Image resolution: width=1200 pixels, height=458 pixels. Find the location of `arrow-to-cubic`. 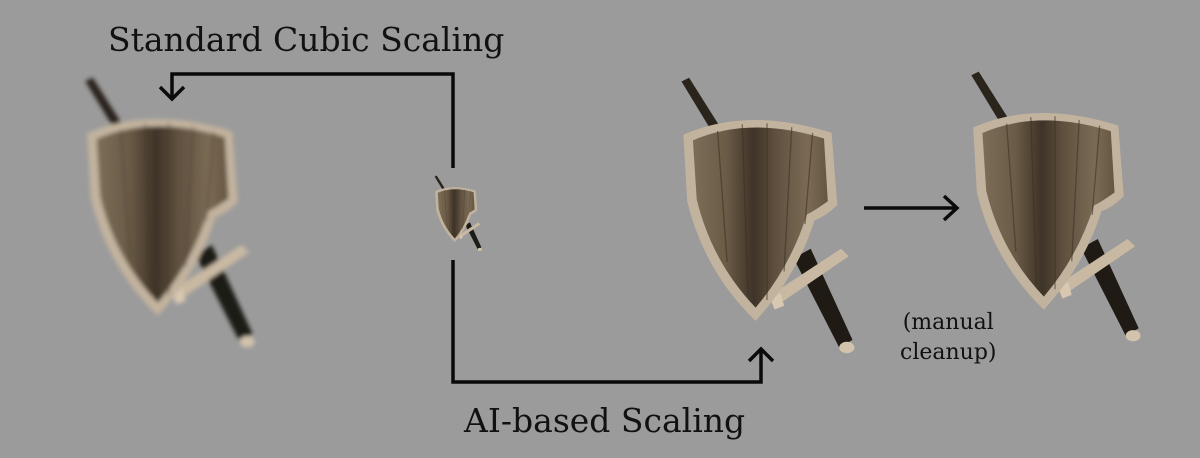

arrow-to-cubic is located at coordinates (306, 120).